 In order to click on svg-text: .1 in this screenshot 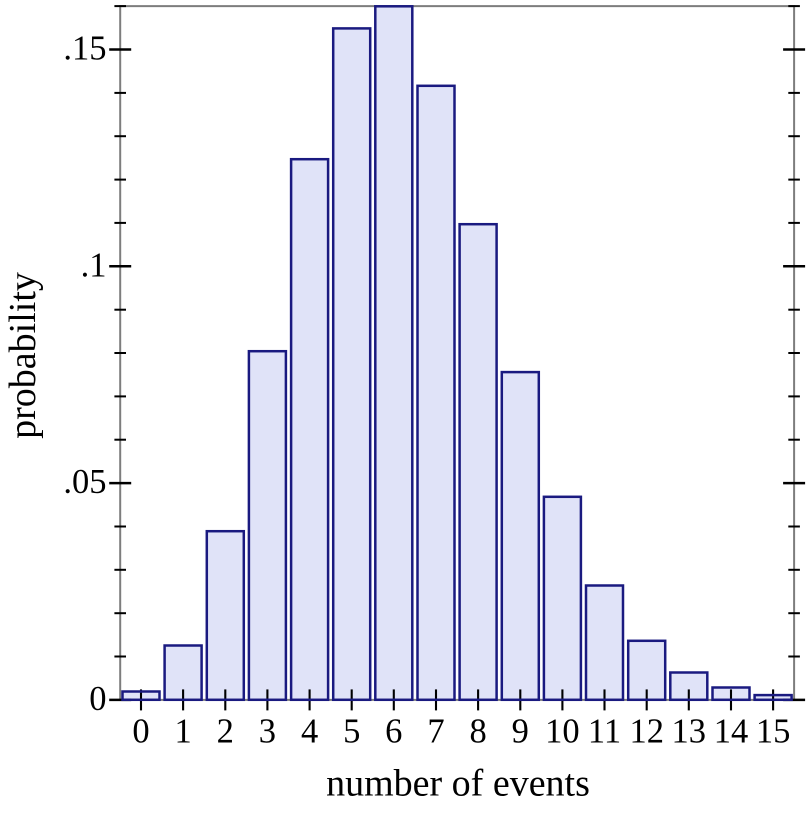, I will do `click(94, 265)`.